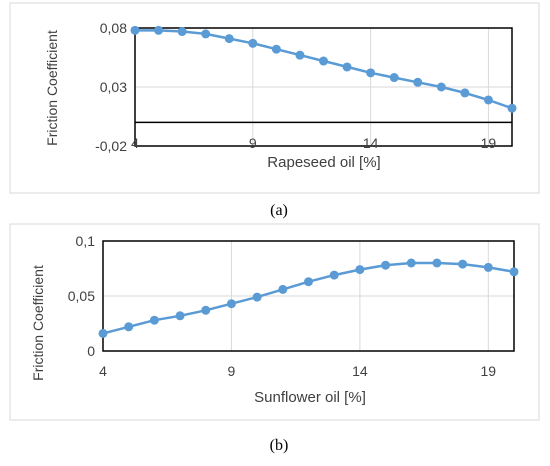 The width and height of the screenshot is (550, 466). Describe the element at coordinates (279, 210) in the screenshot. I see `caption-a: (a)` at that location.